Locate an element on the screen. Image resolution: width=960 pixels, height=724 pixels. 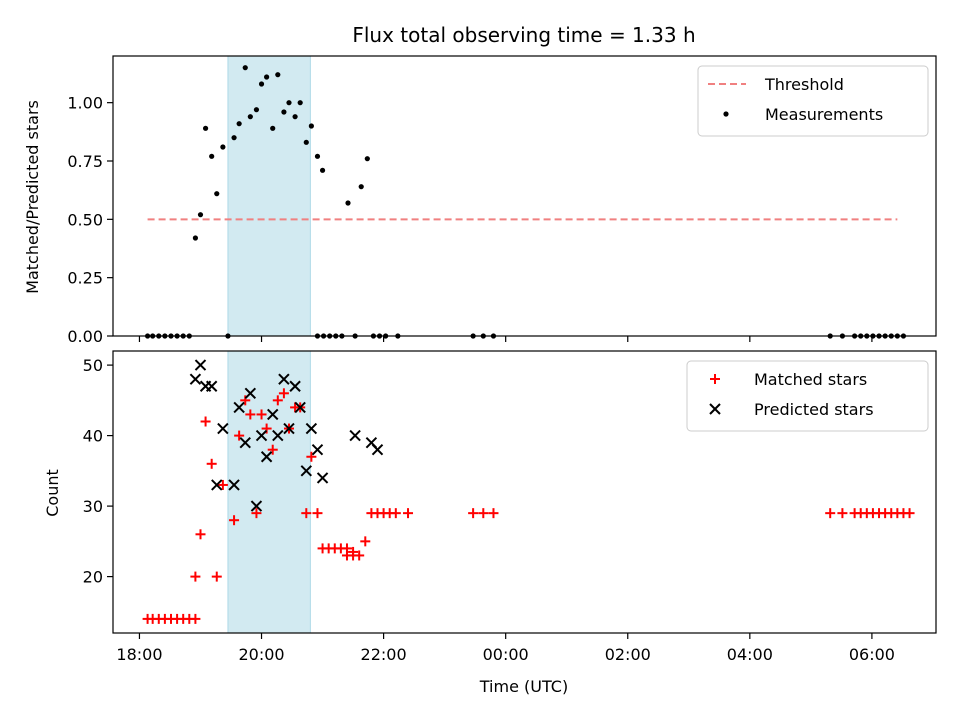
chart-title: Flux total observing time = 1.33 h is located at coordinates (523, 35).